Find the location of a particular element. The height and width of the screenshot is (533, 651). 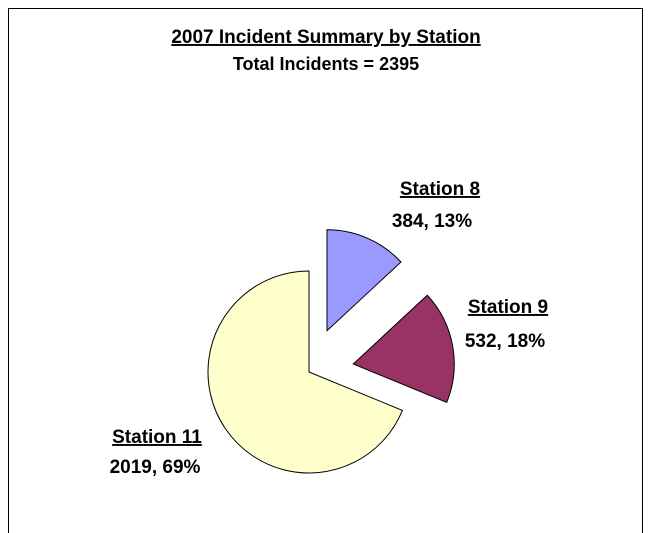

slice-label-name: Station 9 is located at coordinates (508, 307).